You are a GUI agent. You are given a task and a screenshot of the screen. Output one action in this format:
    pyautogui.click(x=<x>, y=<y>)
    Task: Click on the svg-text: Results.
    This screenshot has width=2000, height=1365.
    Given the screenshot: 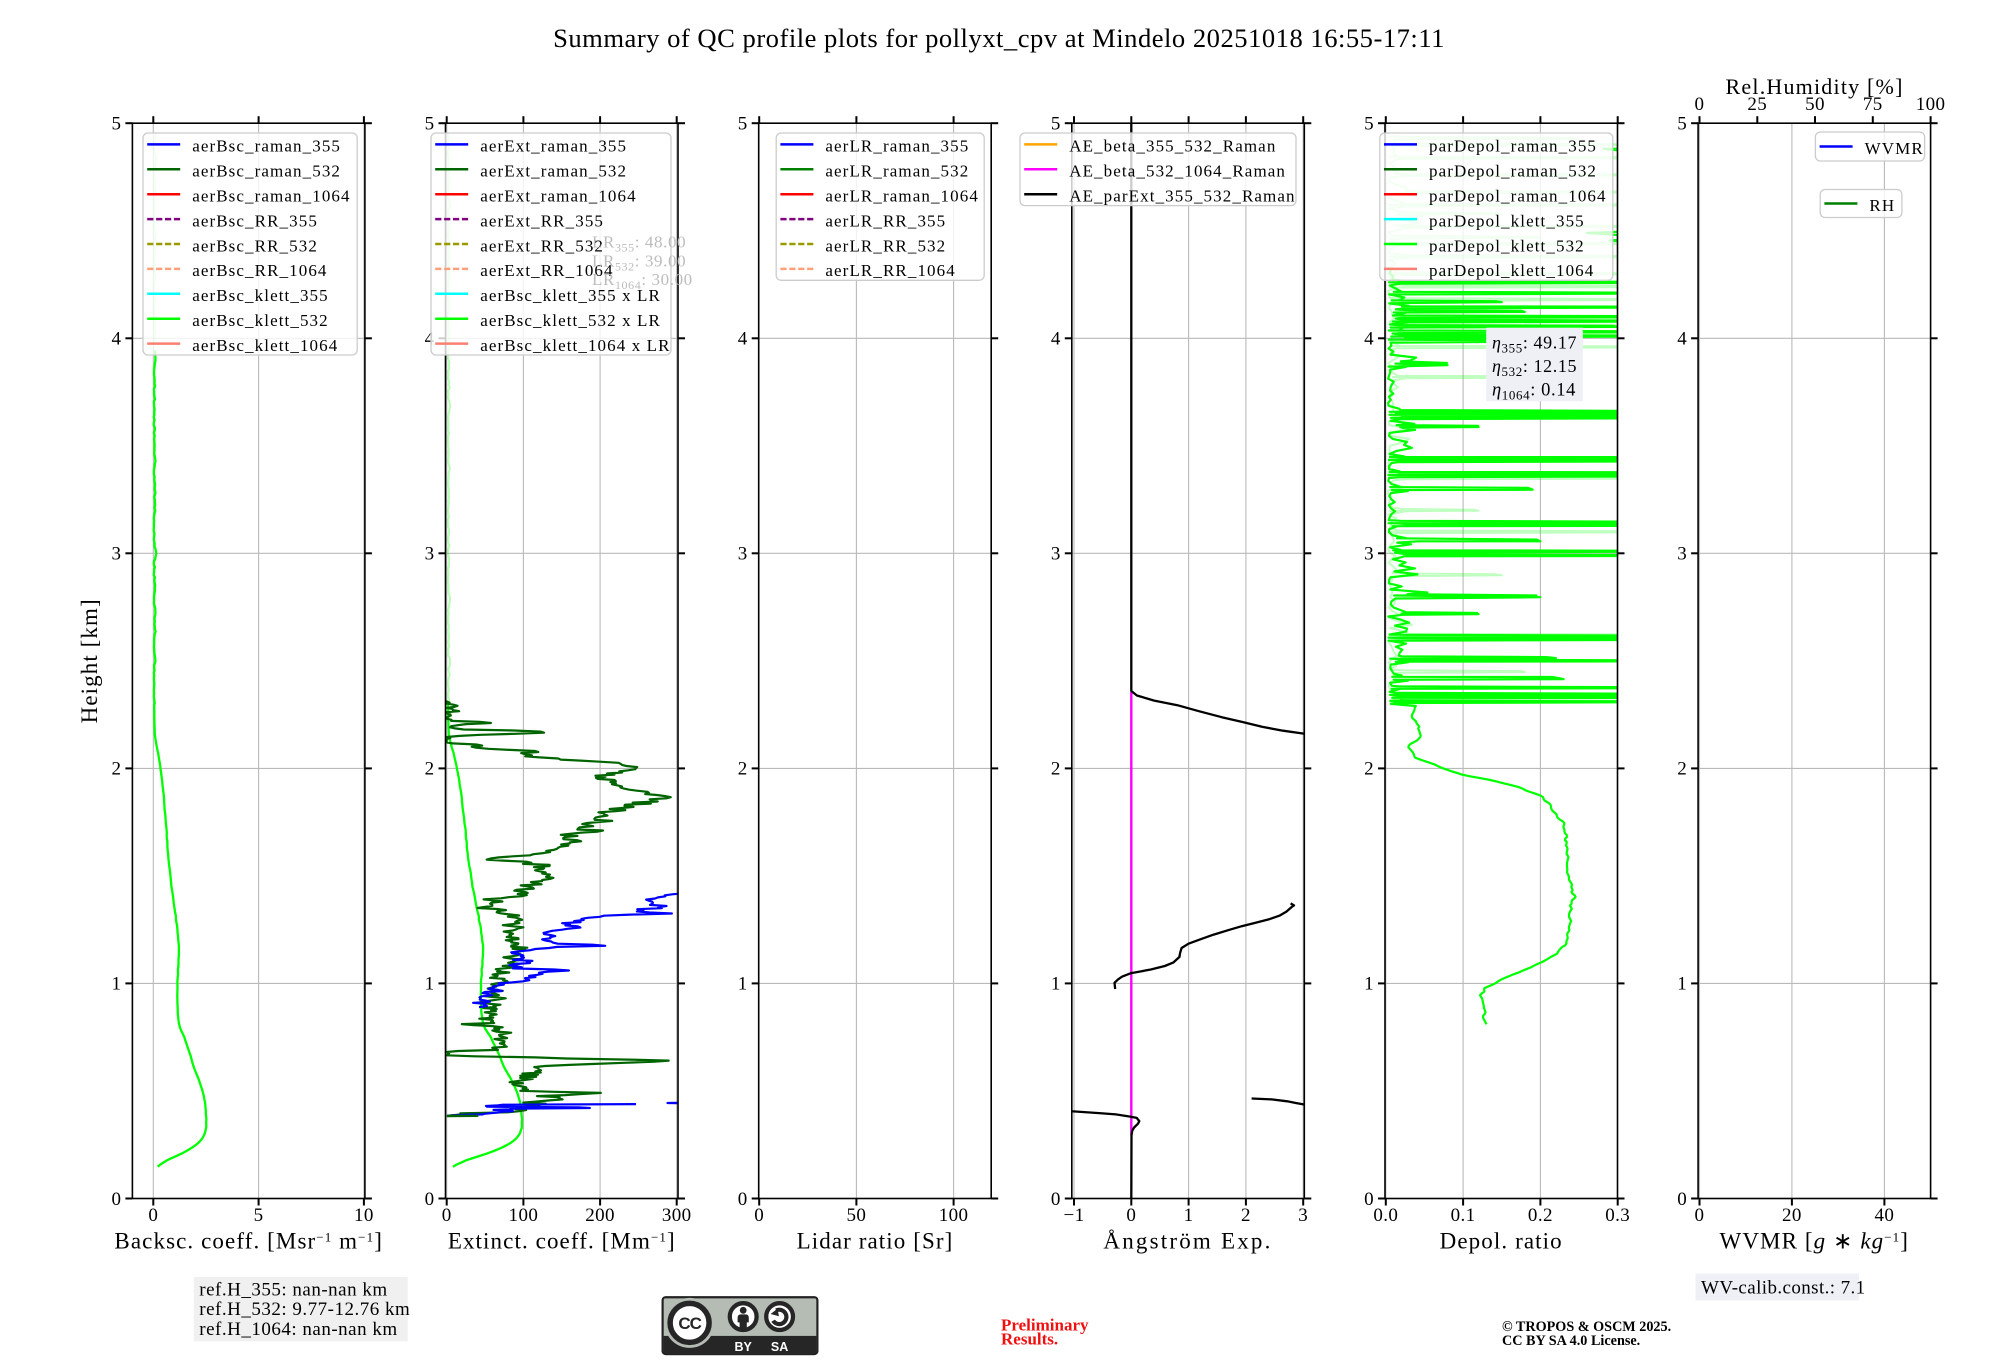 What is the action you would take?
    pyautogui.click(x=1029, y=1339)
    